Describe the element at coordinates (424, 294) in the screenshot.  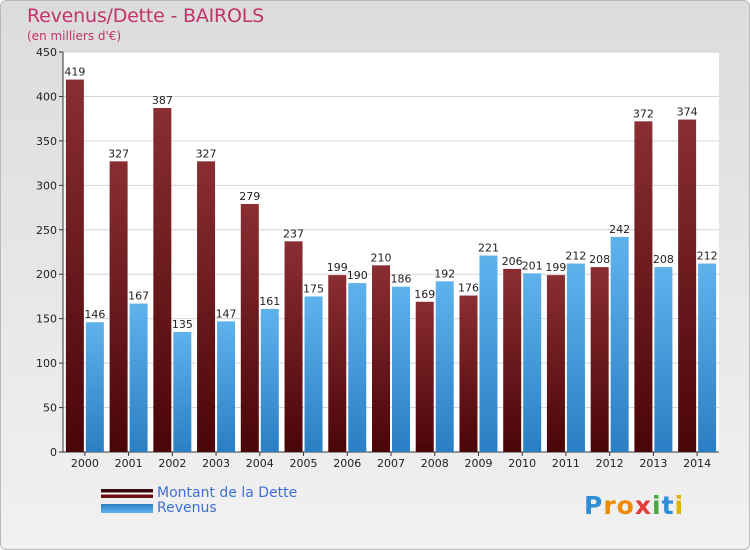
I see `data-label-dette: 169` at that location.